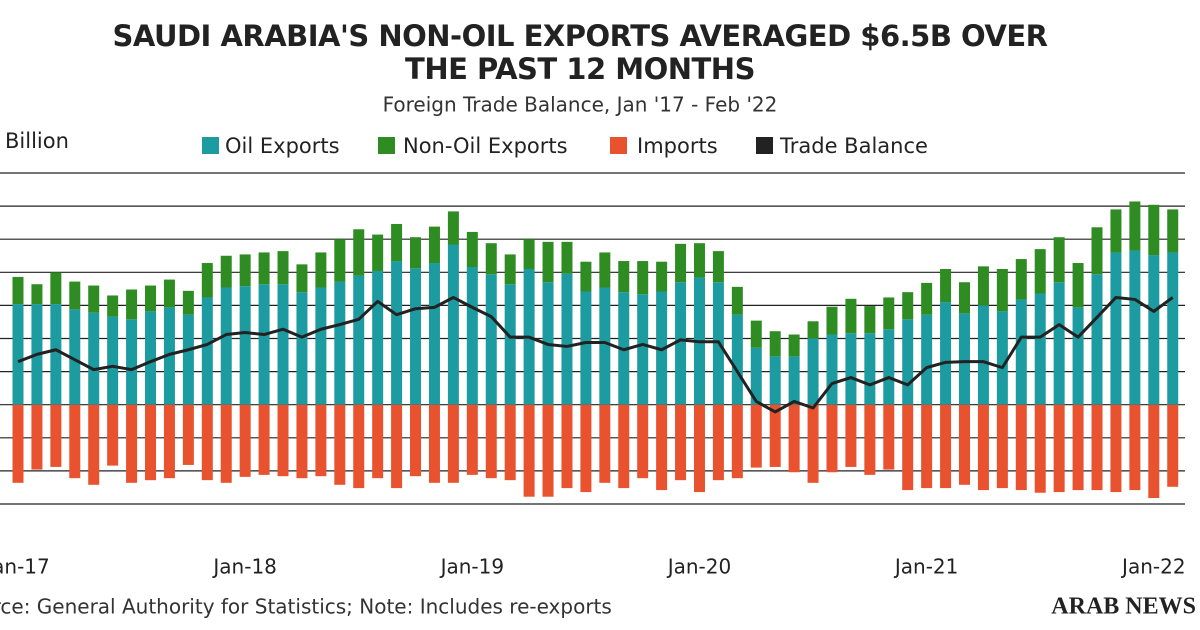  I want to click on chart-title: THE PAST 12 MONTHS, so click(580, 69).